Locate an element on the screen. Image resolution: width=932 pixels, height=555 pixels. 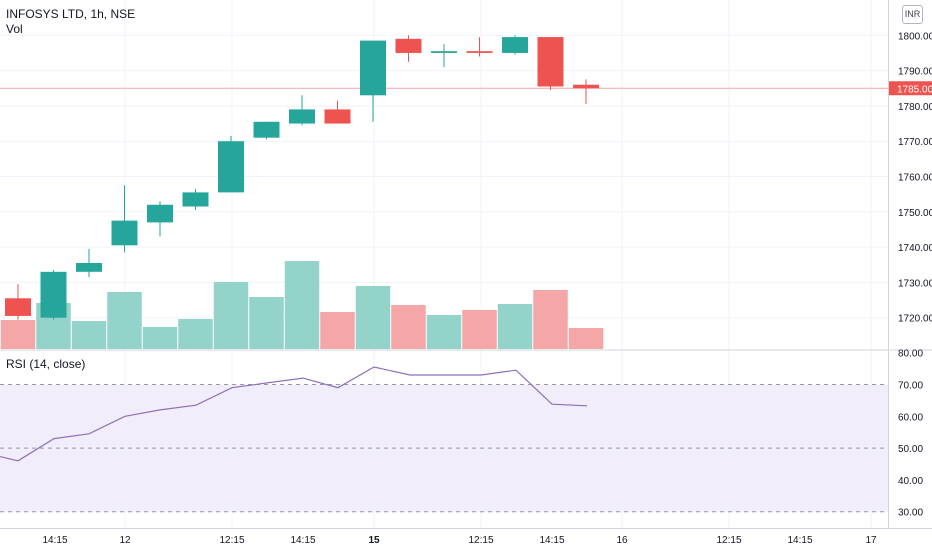
last-price-tag is located at coordinates (910, 88).